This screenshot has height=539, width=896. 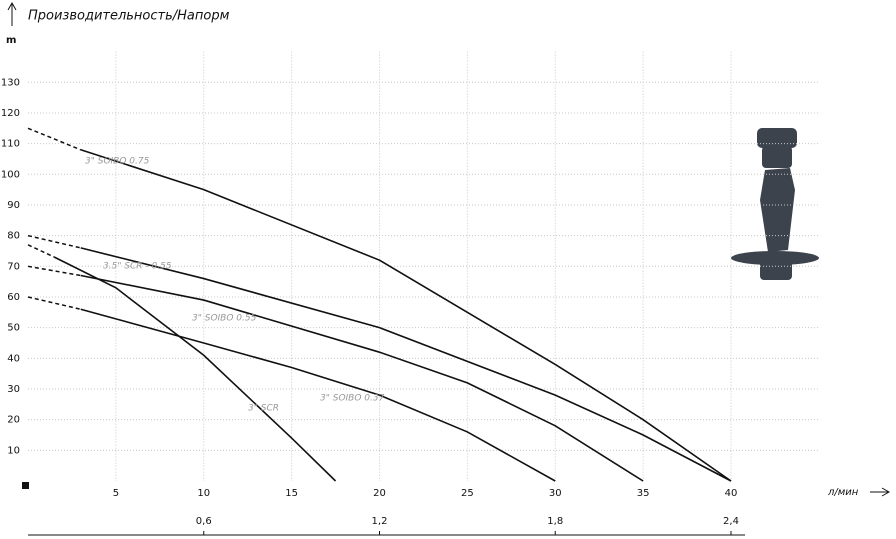 What do you see at coordinates (13, 420) in the screenshot?
I see `y-tick-label: 20` at bounding box center [13, 420].